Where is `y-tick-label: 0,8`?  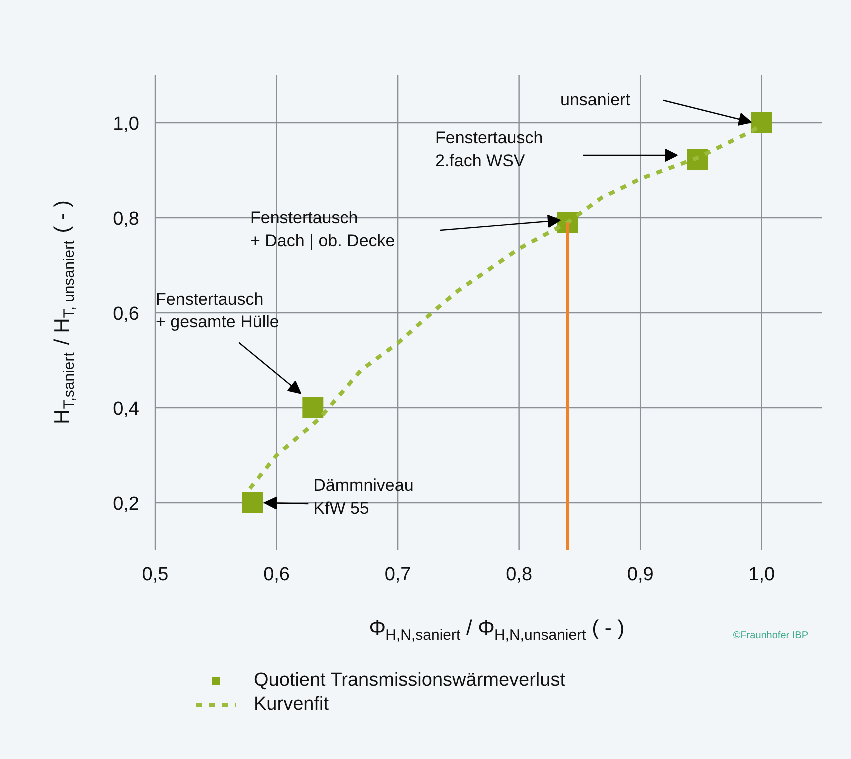
y-tick-label: 0,8 is located at coordinates (126, 219).